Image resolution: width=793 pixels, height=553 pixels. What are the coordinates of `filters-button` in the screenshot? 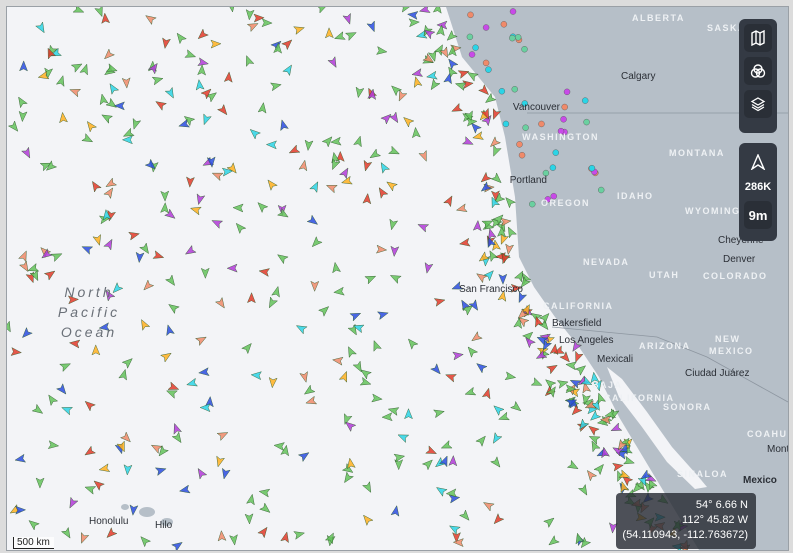 It's located at (758, 71).